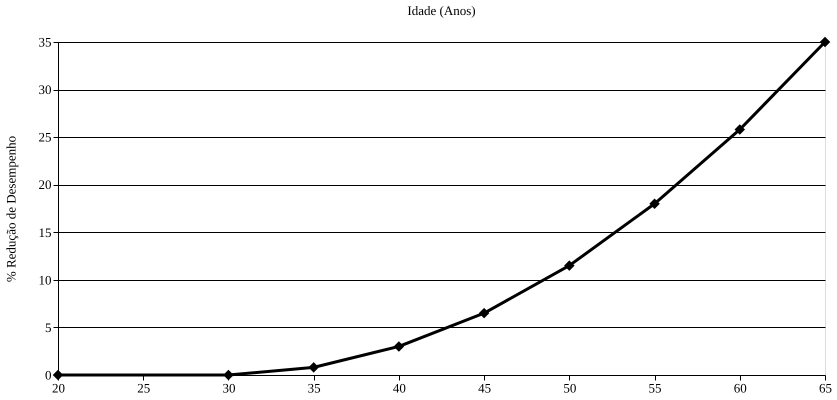 The image size is (837, 400). Describe the element at coordinates (45, 280) in the screenshot. I see `y-tick-label: 10` at that location.